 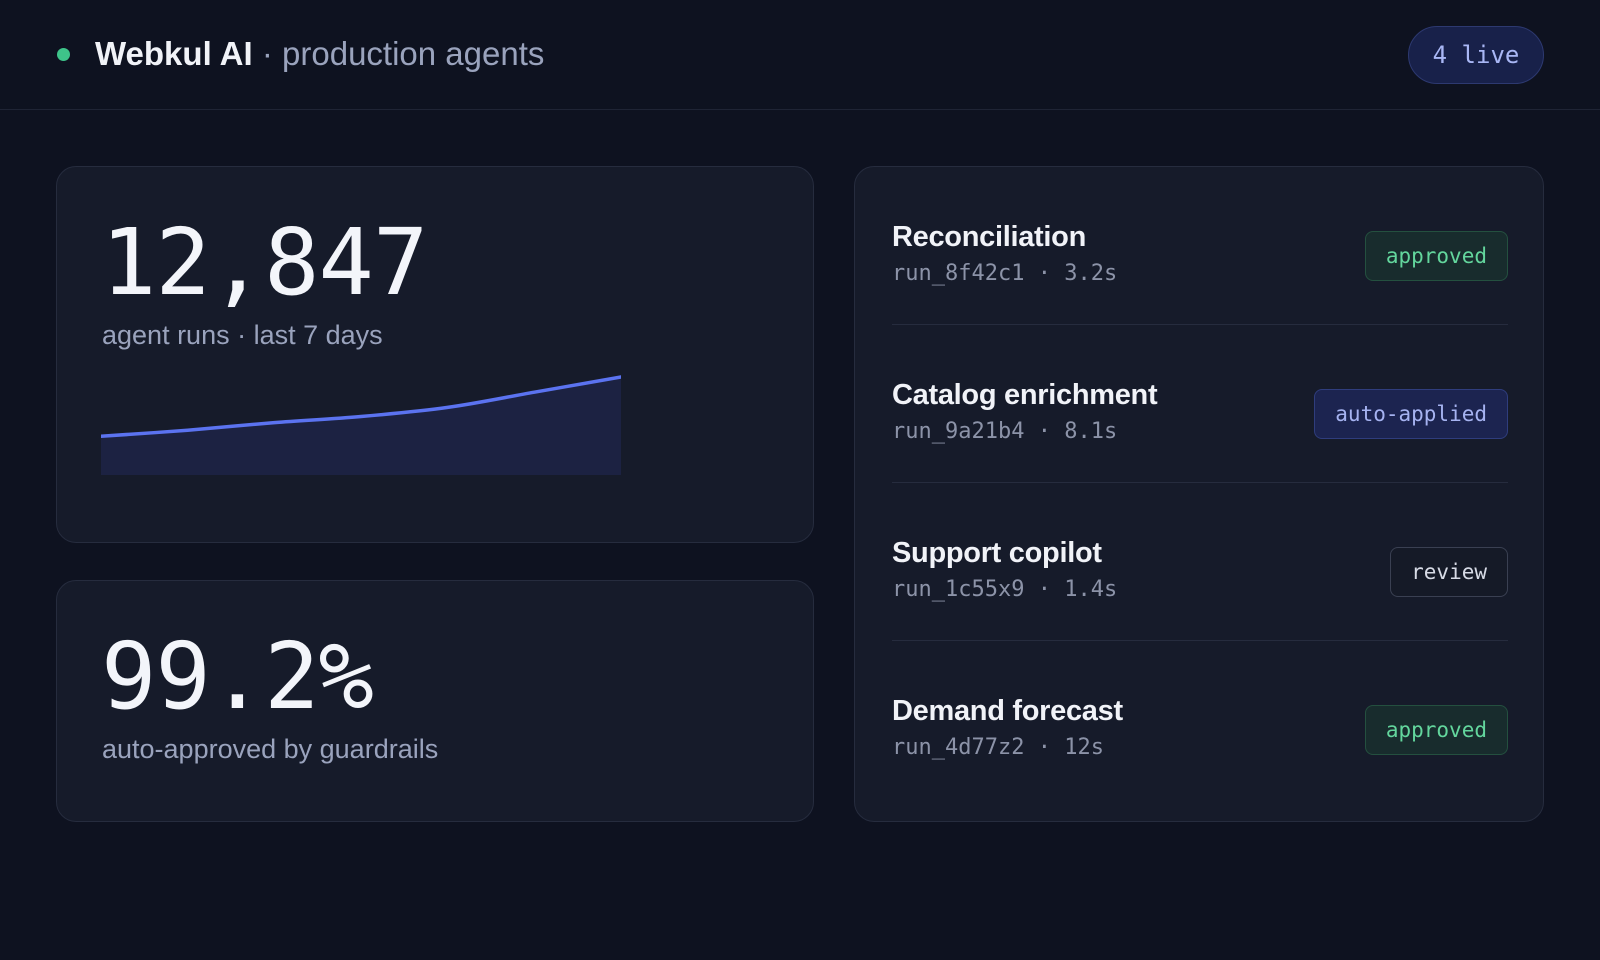 I want to click on sparkline-line, so click(x=361, y=407).